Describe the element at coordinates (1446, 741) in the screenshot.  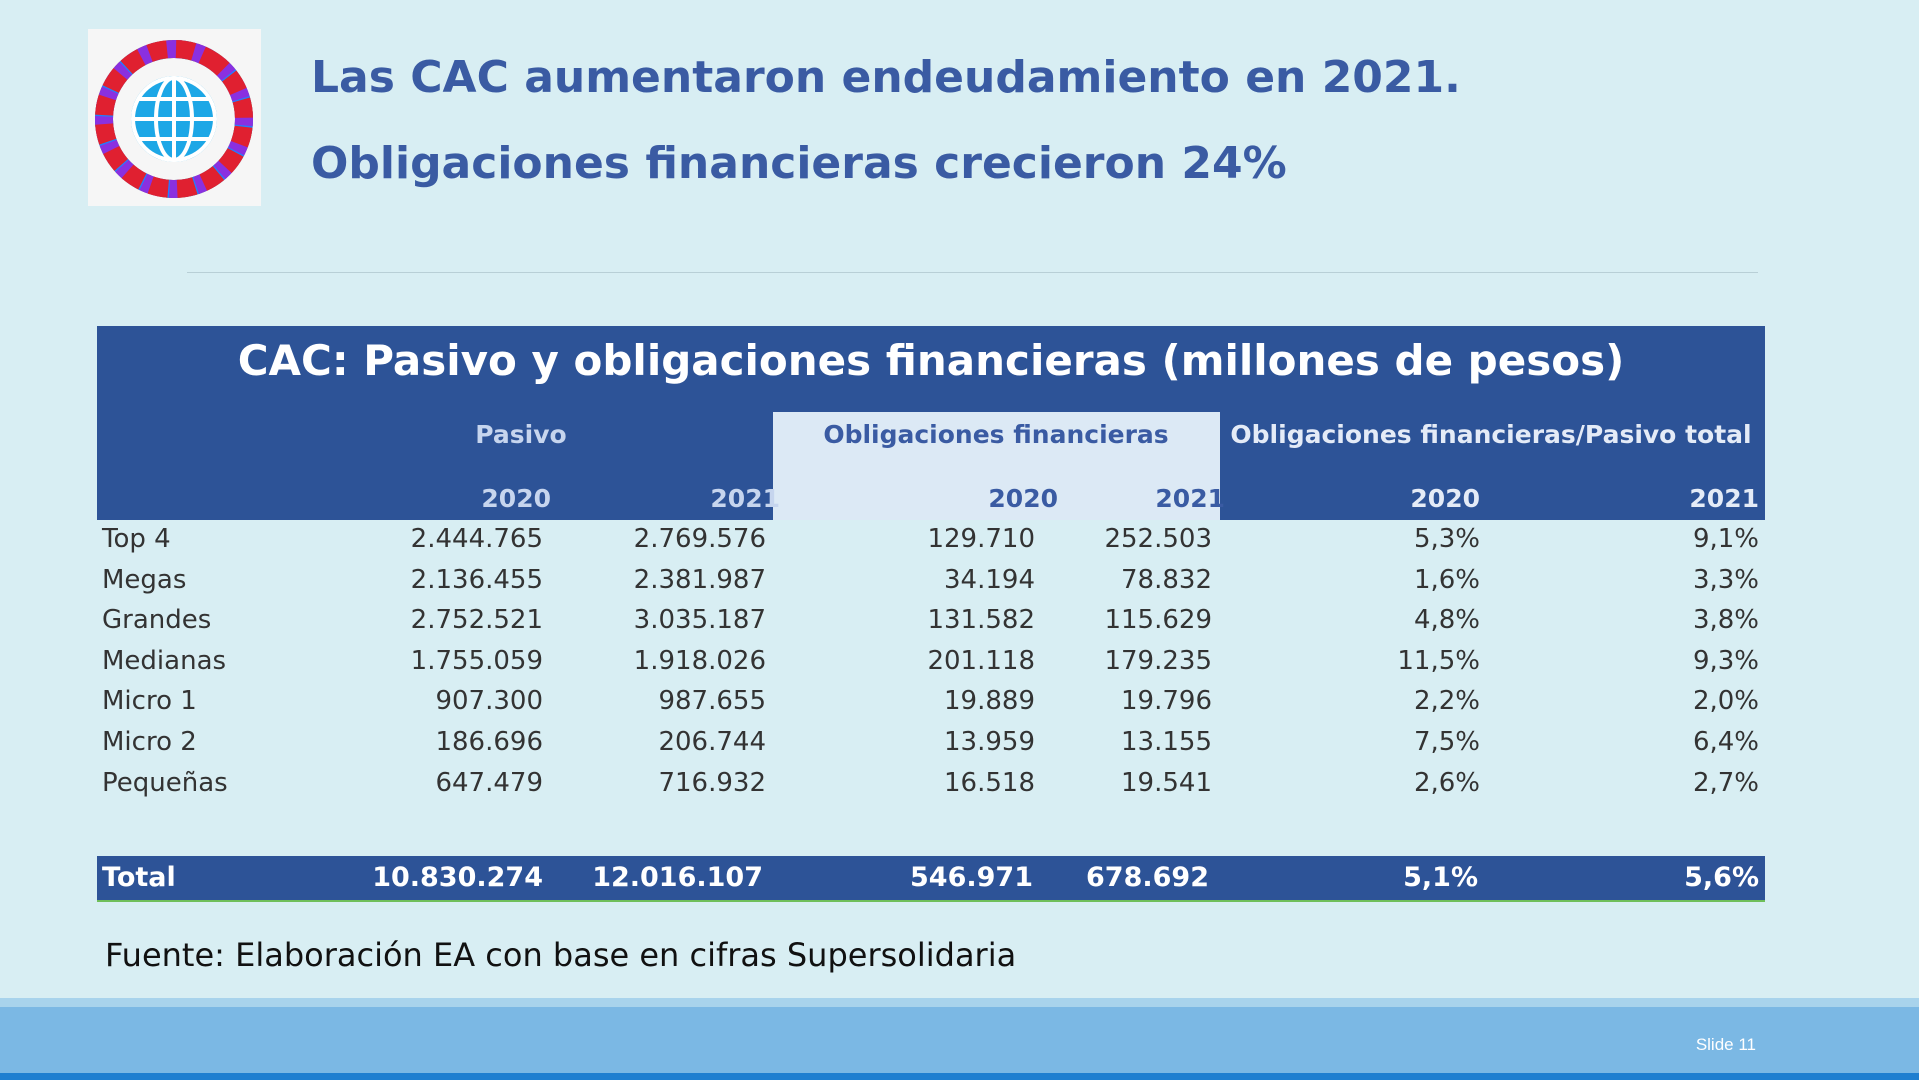
I see `table-cell: 7,5%` at that location.